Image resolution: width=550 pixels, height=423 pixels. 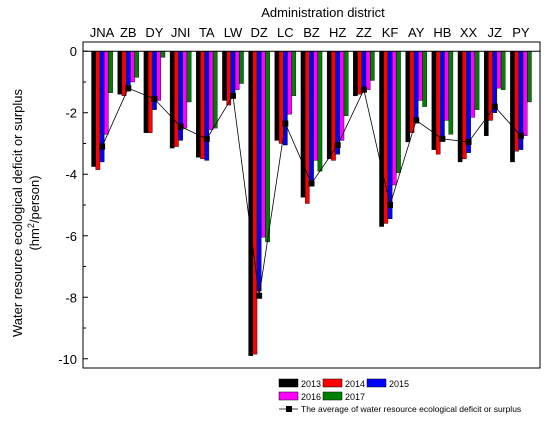 What do you see at coordinates (34, 199) in the screenshot?
I see `y-axis-label-end: /person)` at bounding box center [34, 199].